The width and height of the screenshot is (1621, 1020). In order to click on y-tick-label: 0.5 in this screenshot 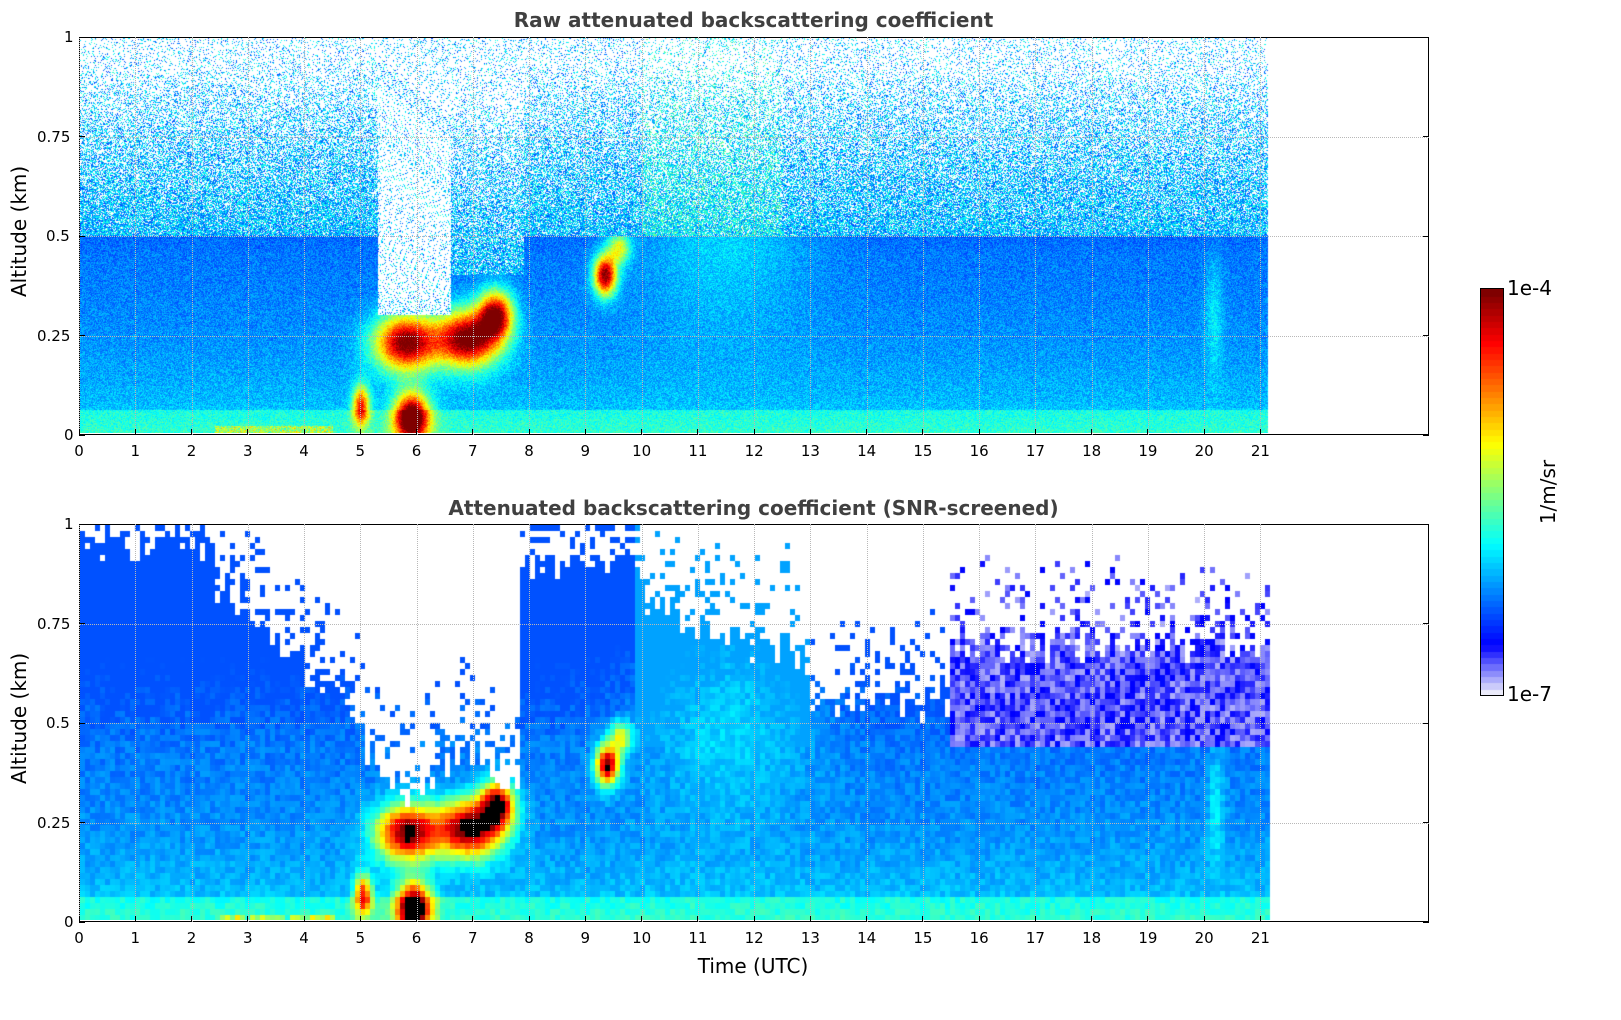, I will do `click(58, 723)`.